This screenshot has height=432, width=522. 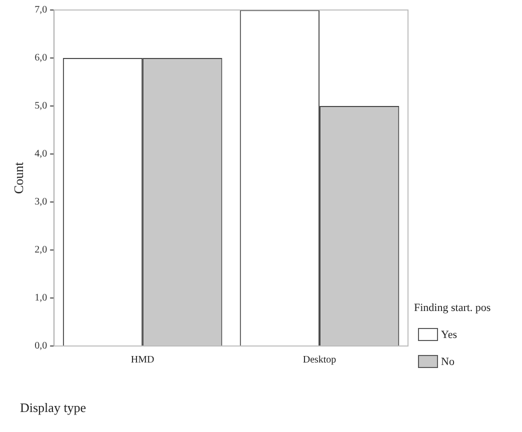 What do you see at coordinates (319, 360) in the screenshot?
I see `x-tick-label: Desktop` at bounding box center [319, 360].